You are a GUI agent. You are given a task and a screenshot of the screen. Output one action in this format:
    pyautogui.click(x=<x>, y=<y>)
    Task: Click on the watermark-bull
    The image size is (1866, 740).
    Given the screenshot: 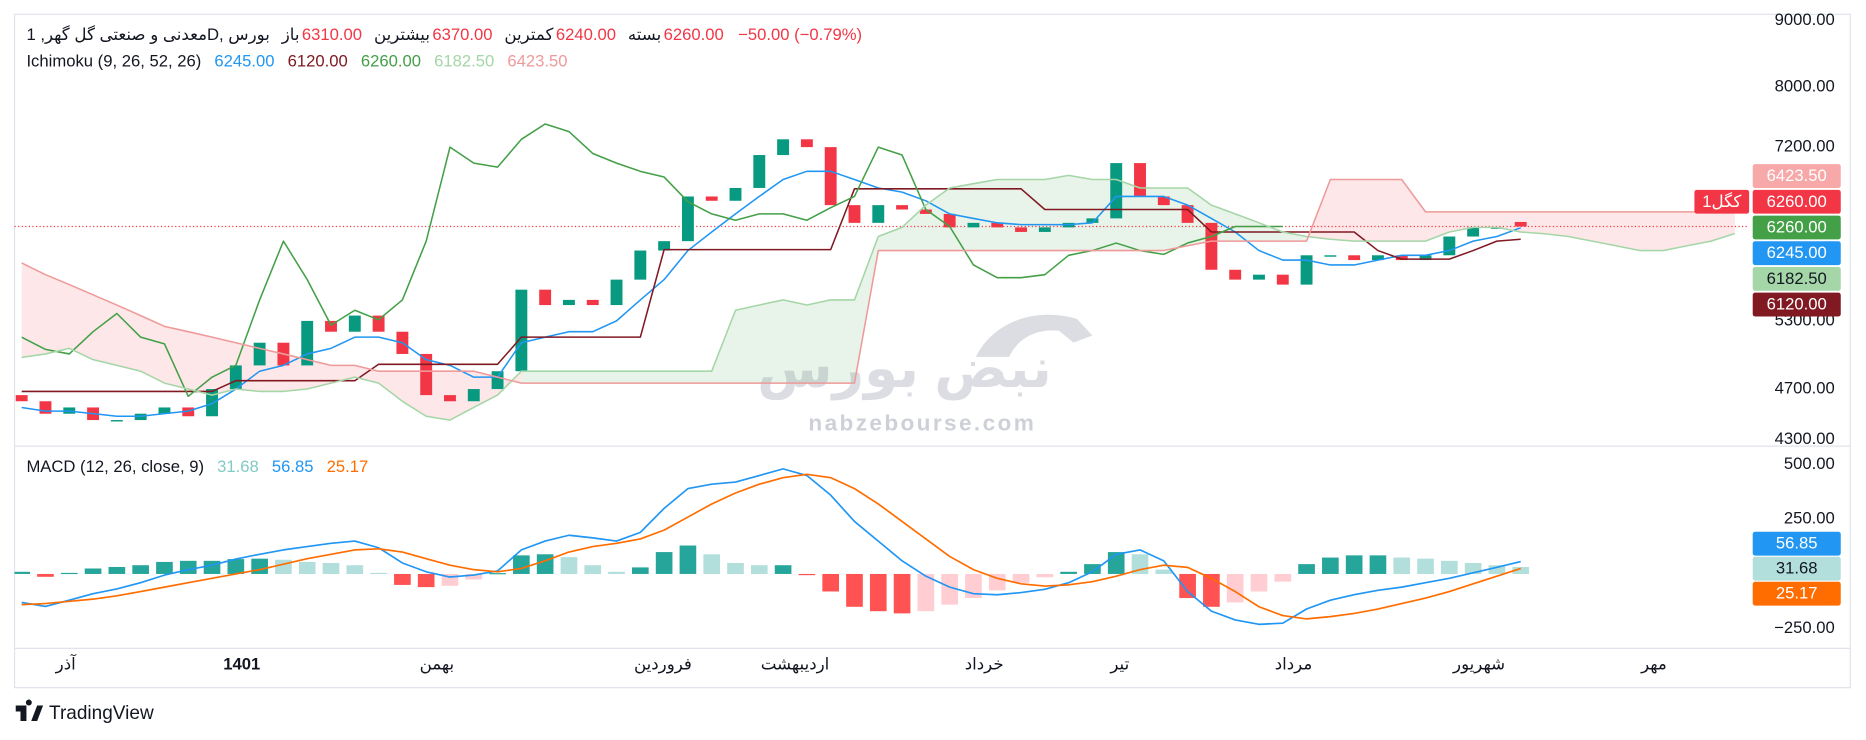 What is the action you would take?
    pyautogui.click(x=1034, y=335)
    